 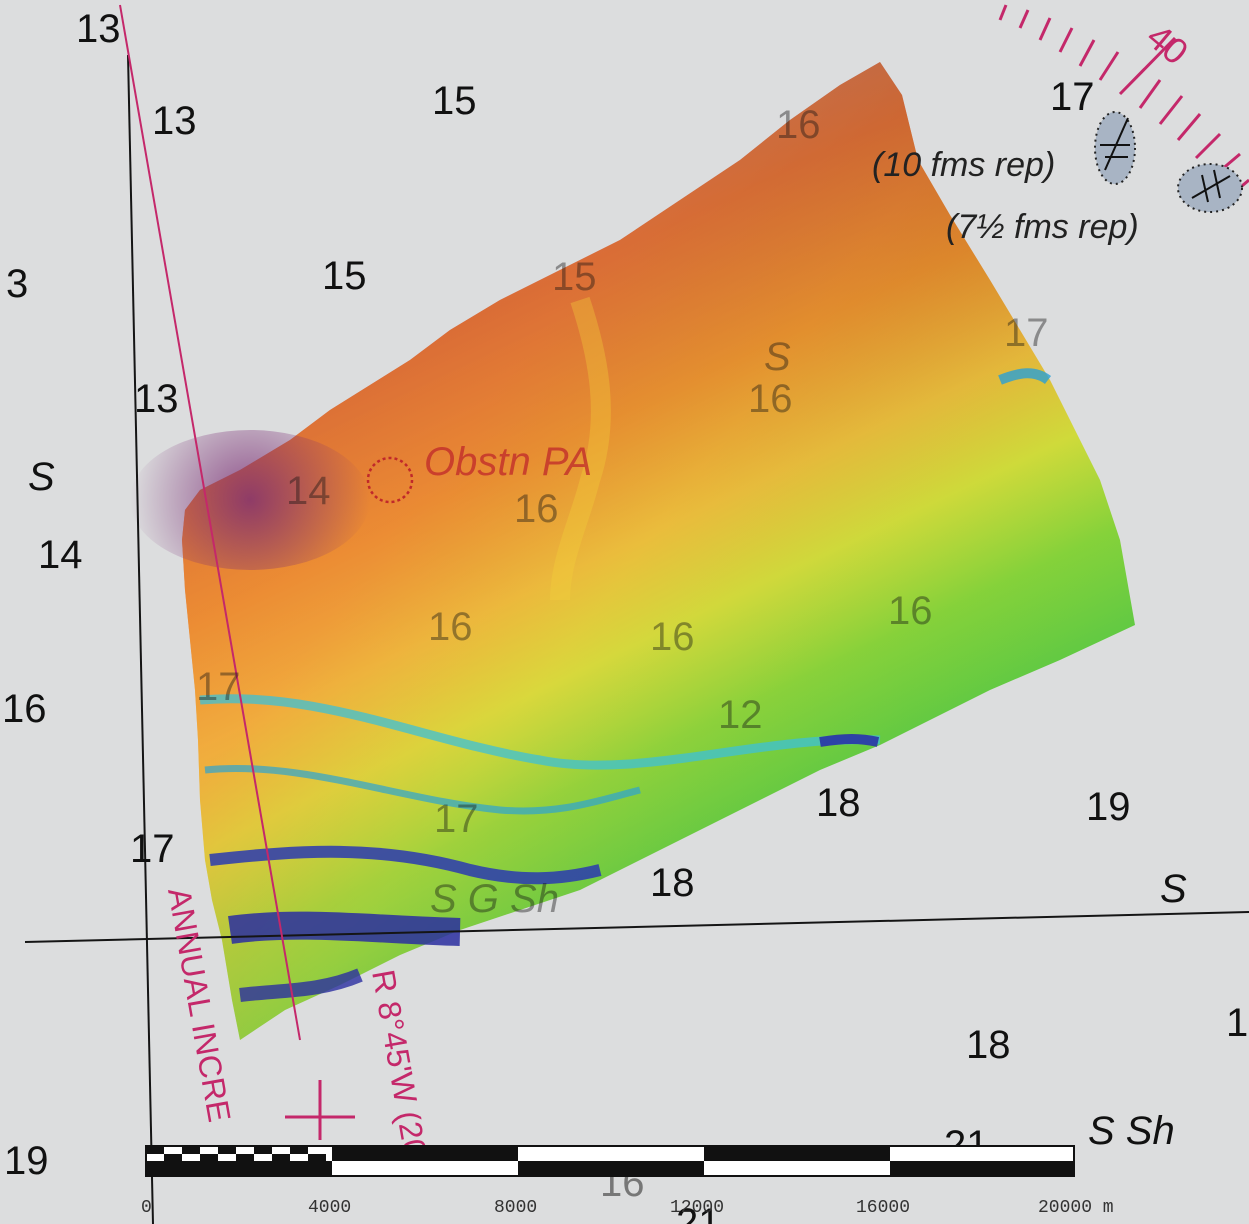 What do you see at coordinates (515, 1208) in the screenshot?
I see `scale-tick-label: 8000` at bounding box center [515, 1208].